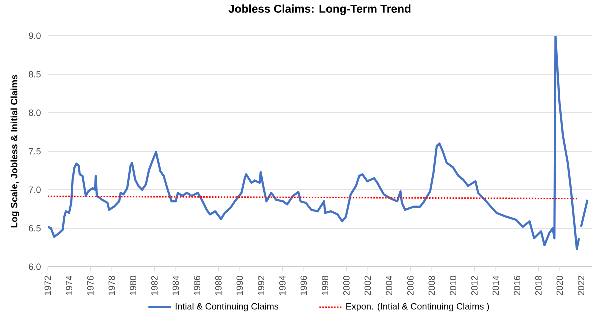 The width and height of the screenshot is (601, 326). I want to click on legend-label: Intial & Continuing Claims, so click(227, 307).